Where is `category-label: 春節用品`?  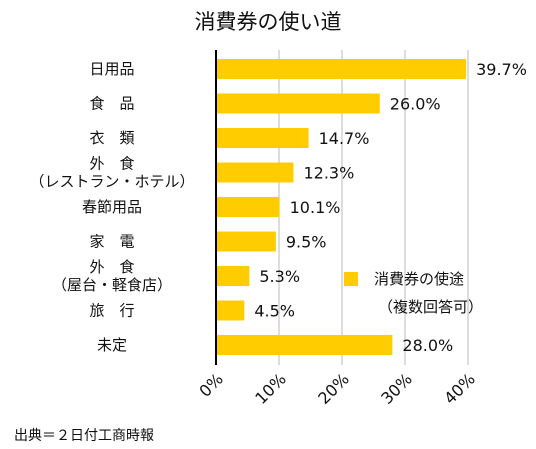
category-label: 春節用品 is located at coordinates (112, 207).